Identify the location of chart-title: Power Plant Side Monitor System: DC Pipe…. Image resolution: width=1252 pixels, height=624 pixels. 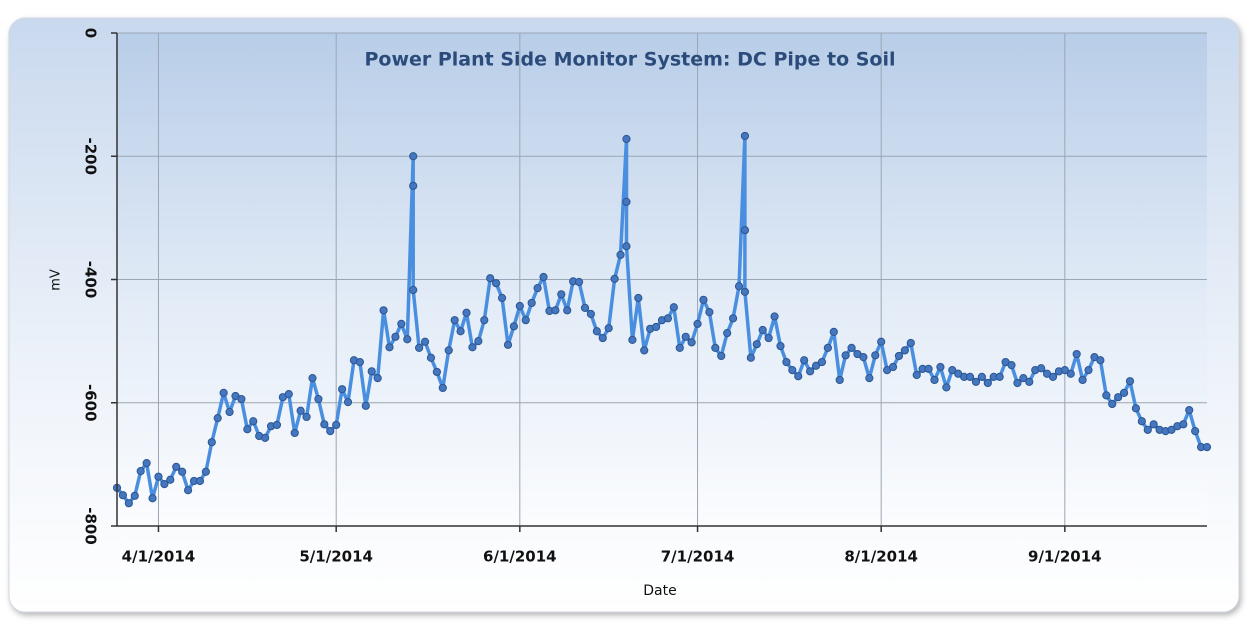
(629, 60).